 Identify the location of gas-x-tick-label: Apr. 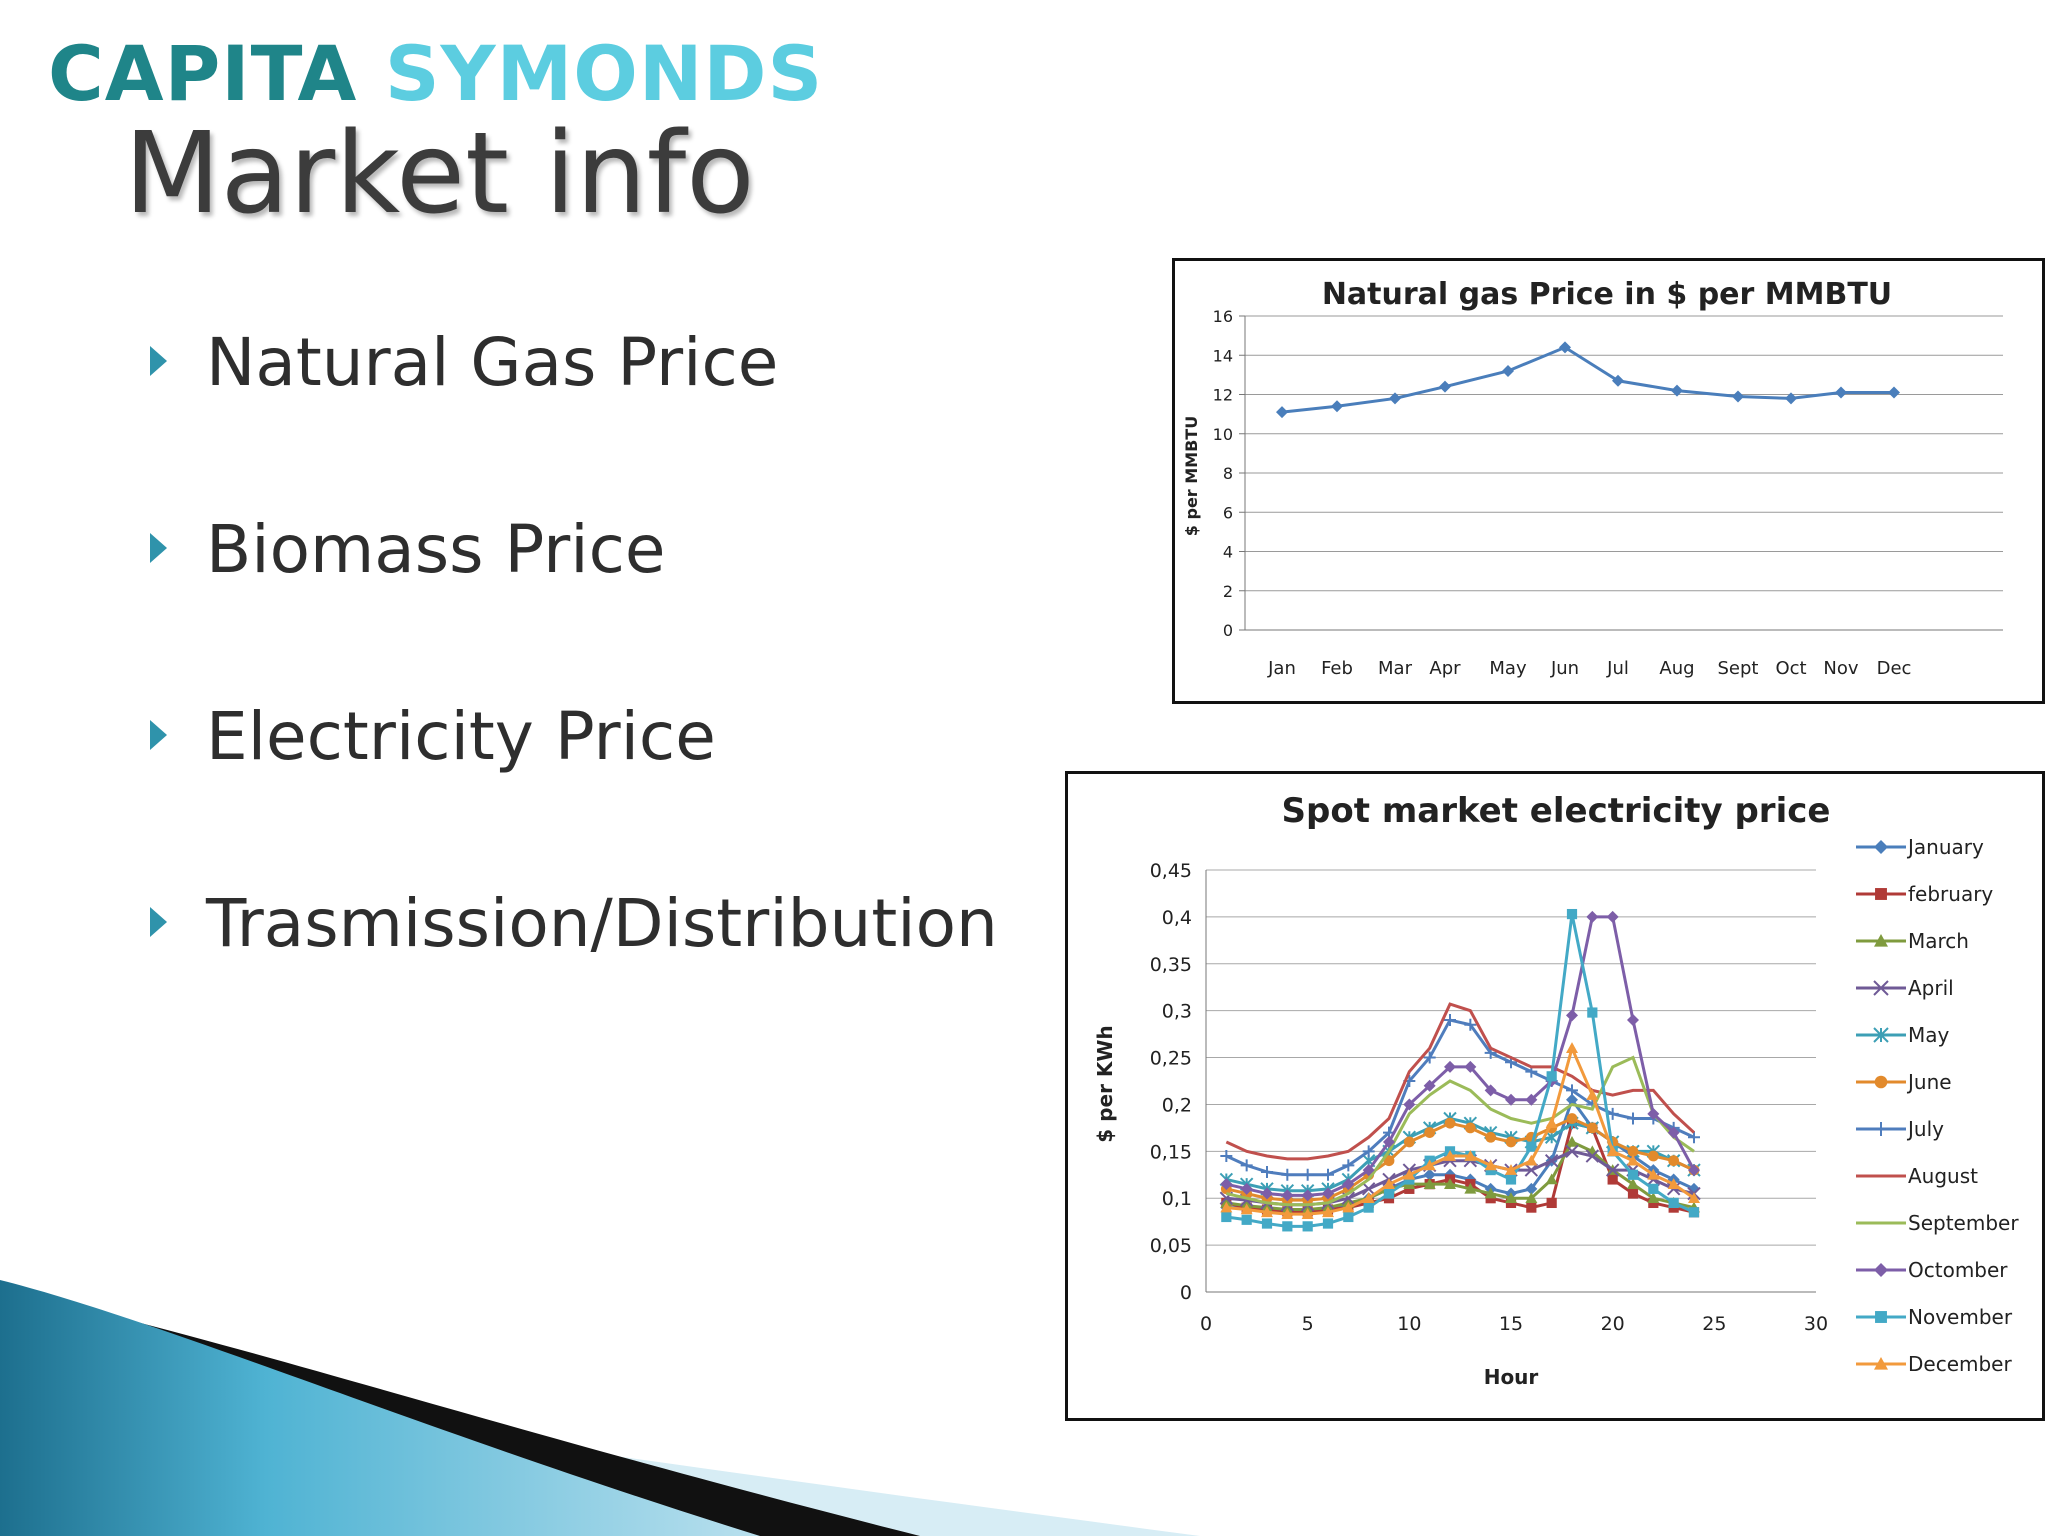
(1445, 668).